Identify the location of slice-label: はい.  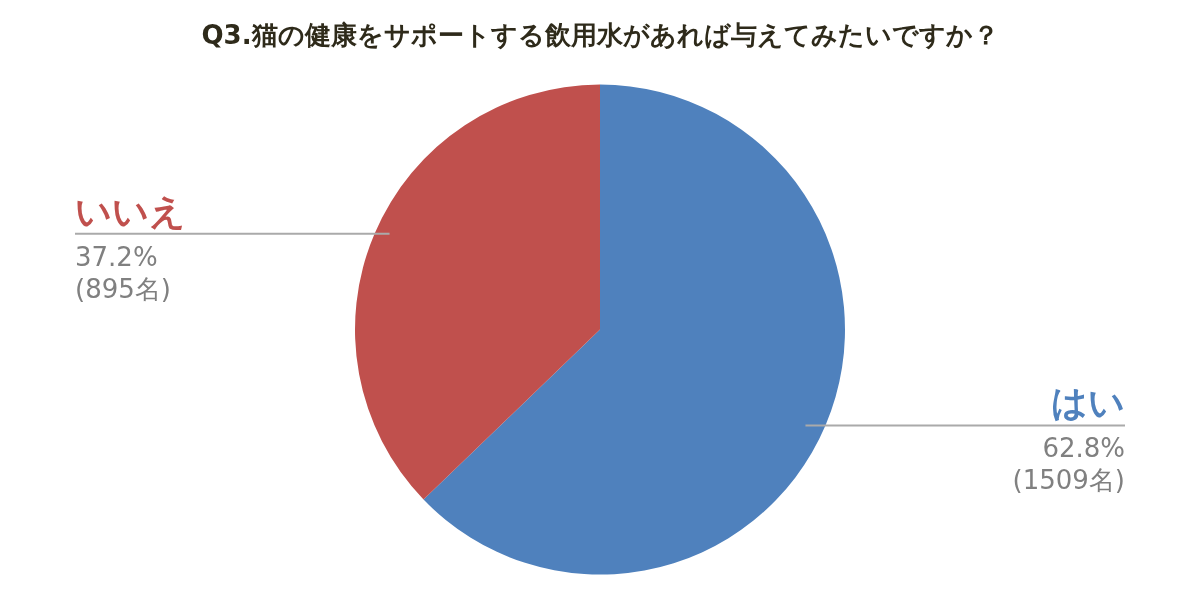
(1088, 403).